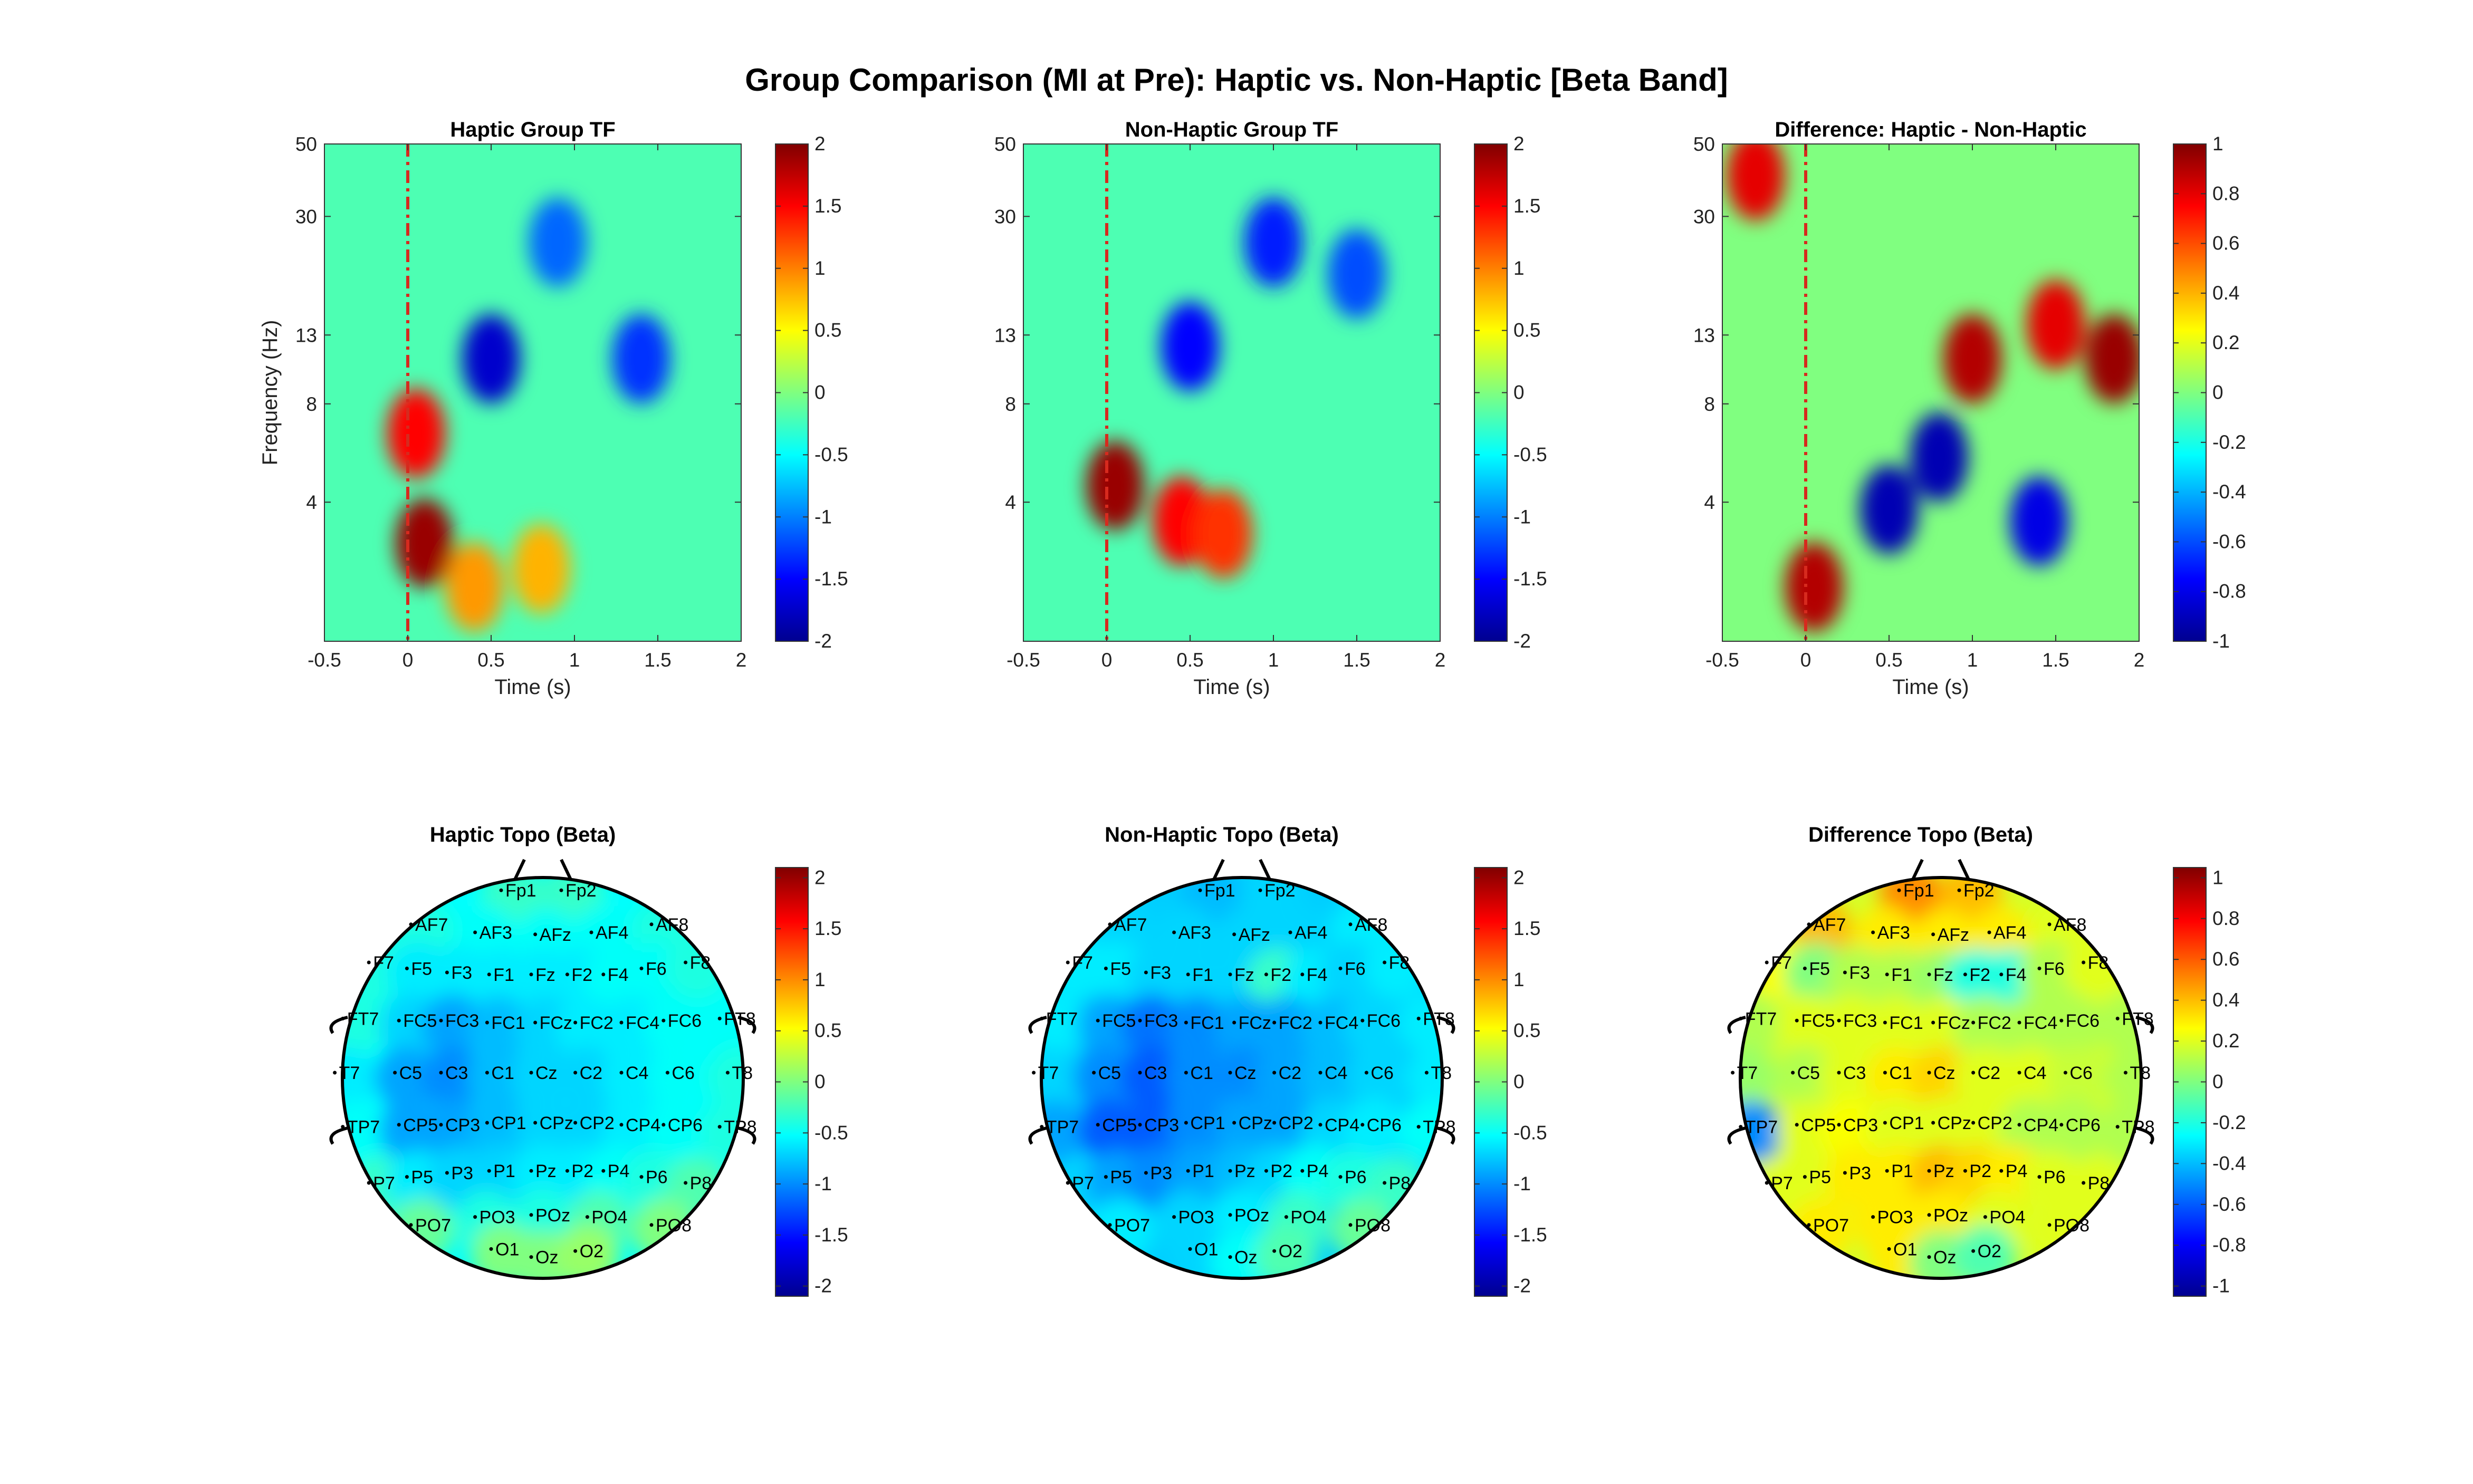  Describe the element at coordinates (2217, 393) in the screenshot. I see `colorbar-tick-label: 0` at that location.